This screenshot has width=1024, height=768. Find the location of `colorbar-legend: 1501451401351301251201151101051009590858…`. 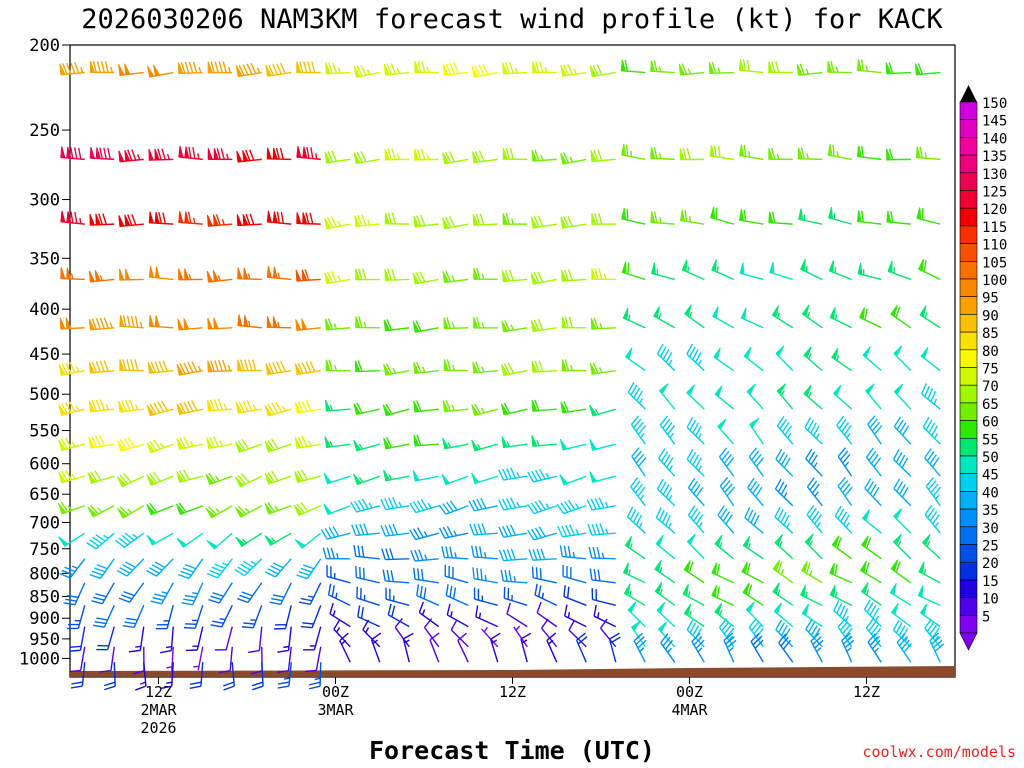

colorbar-legend: 1501451401351301251201151101051009590858… is located at coordinates (983, 368).